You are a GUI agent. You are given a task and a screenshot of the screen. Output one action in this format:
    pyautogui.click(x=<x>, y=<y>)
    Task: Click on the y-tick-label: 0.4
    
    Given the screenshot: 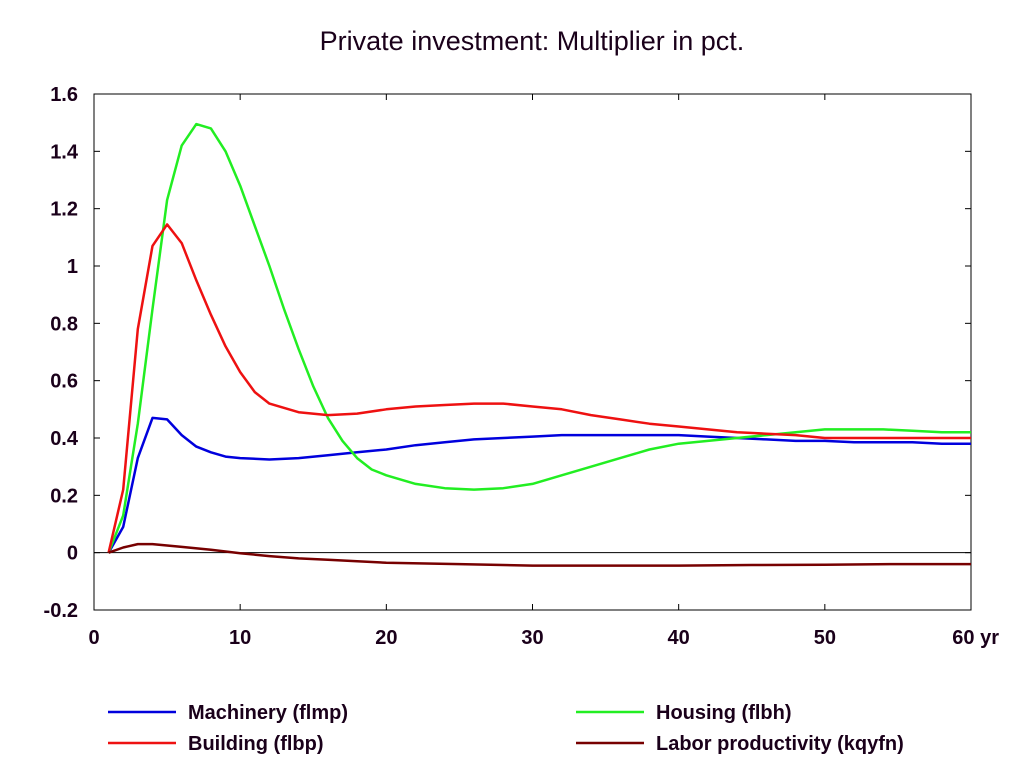 What is the action you would take?
    pyautogui.click(x=64, y=439)
    